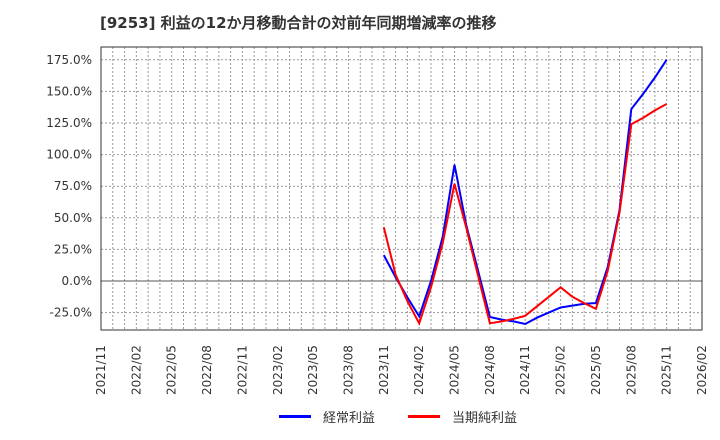 The height and width of the screenshot is (440, 720). I want to click on x-tick-label: 2021/11, so click(101, 370).